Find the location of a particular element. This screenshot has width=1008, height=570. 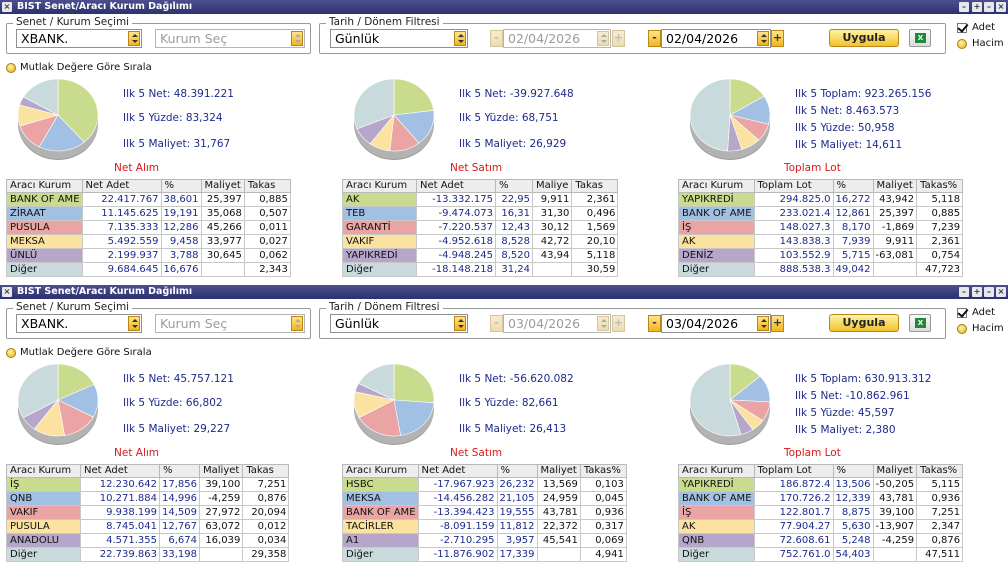

table-row: VAKIF -4.952.618 8,528 42,72 20,10 is located at coordinates (480, 241).